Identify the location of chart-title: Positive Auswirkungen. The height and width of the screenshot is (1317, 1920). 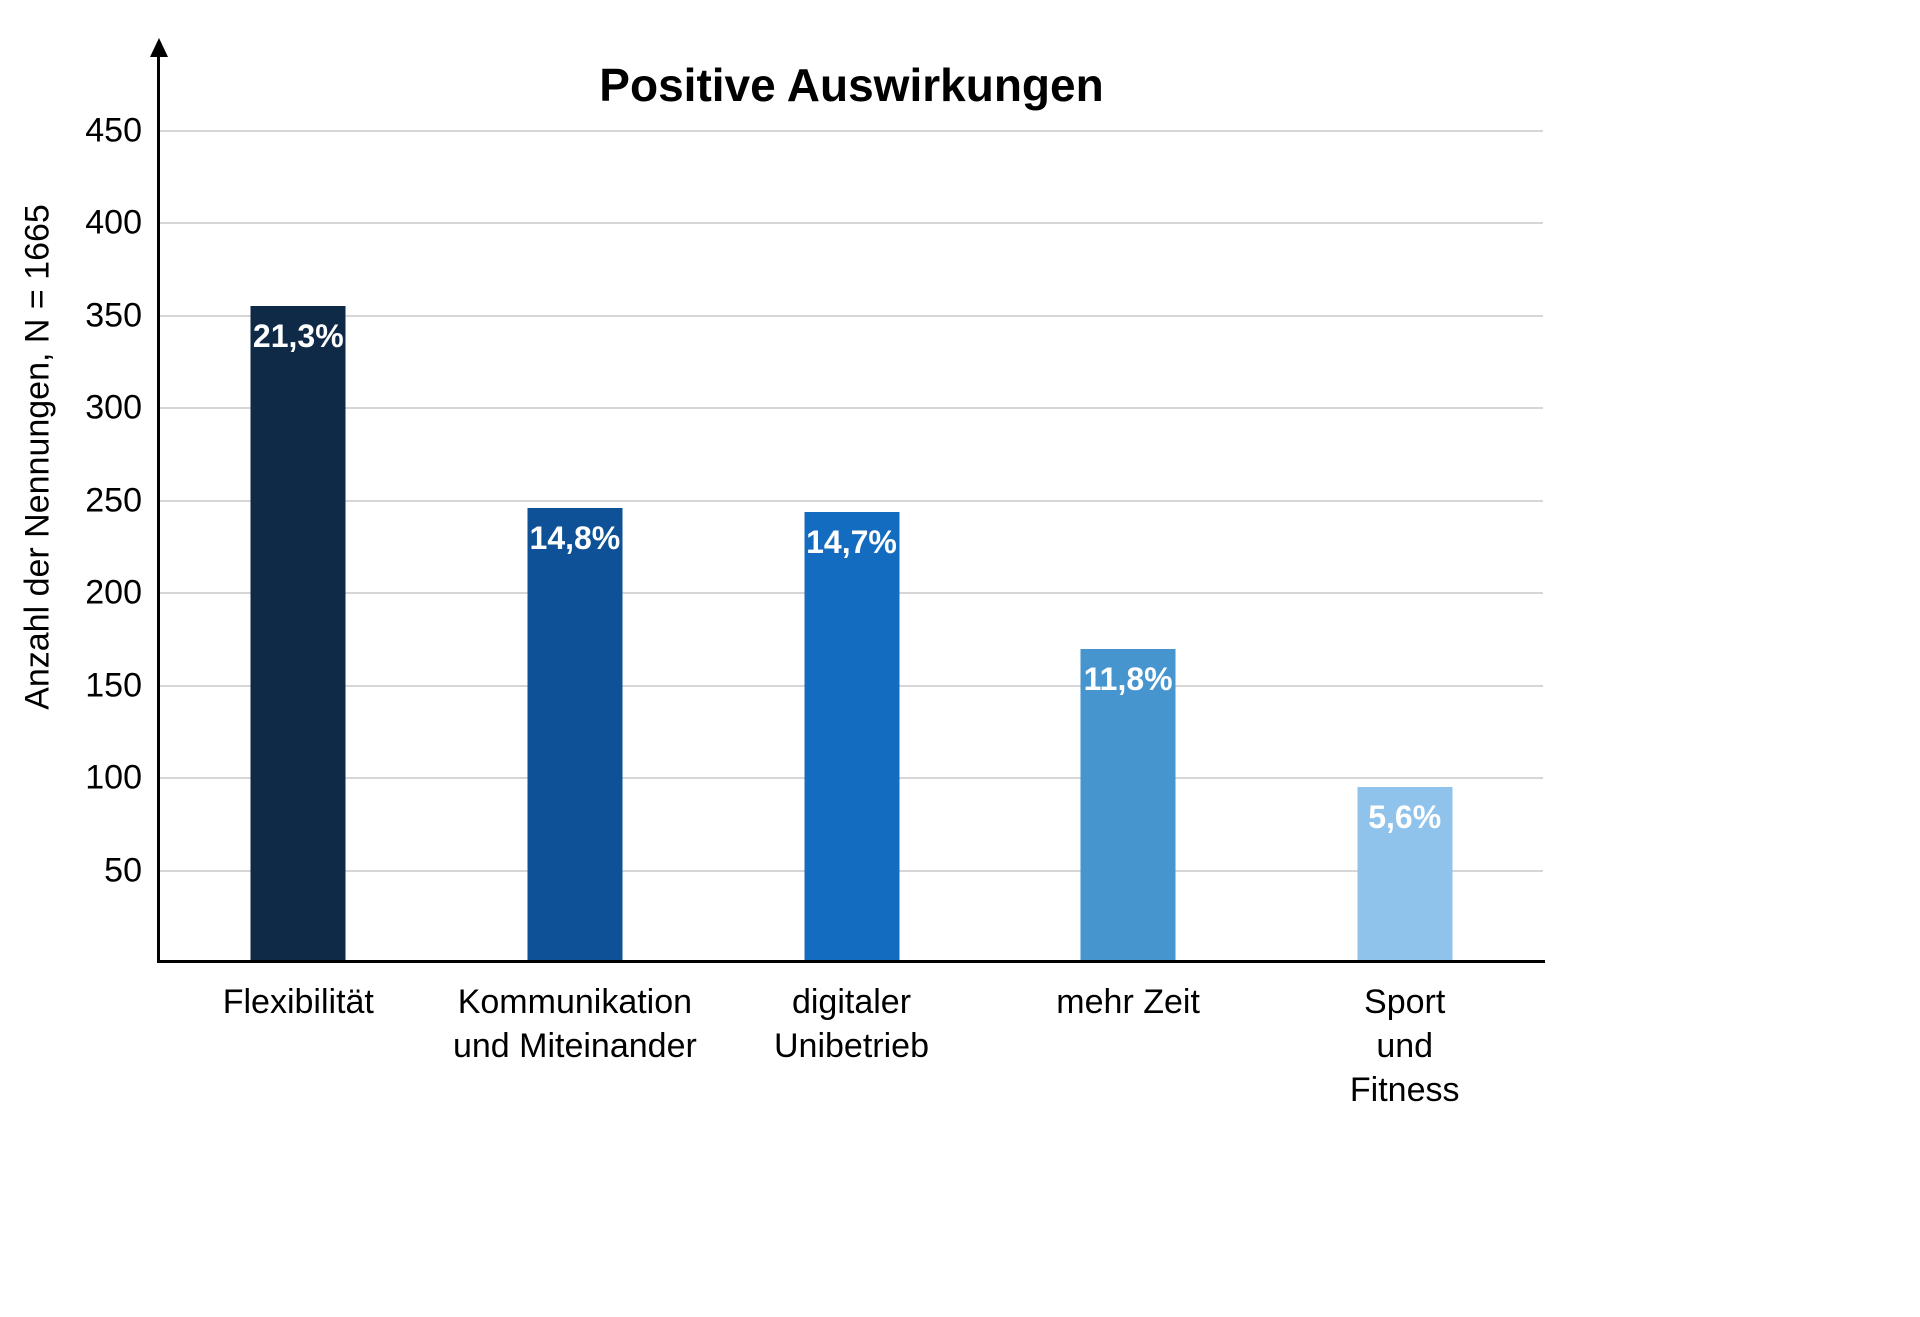
(851, 85).